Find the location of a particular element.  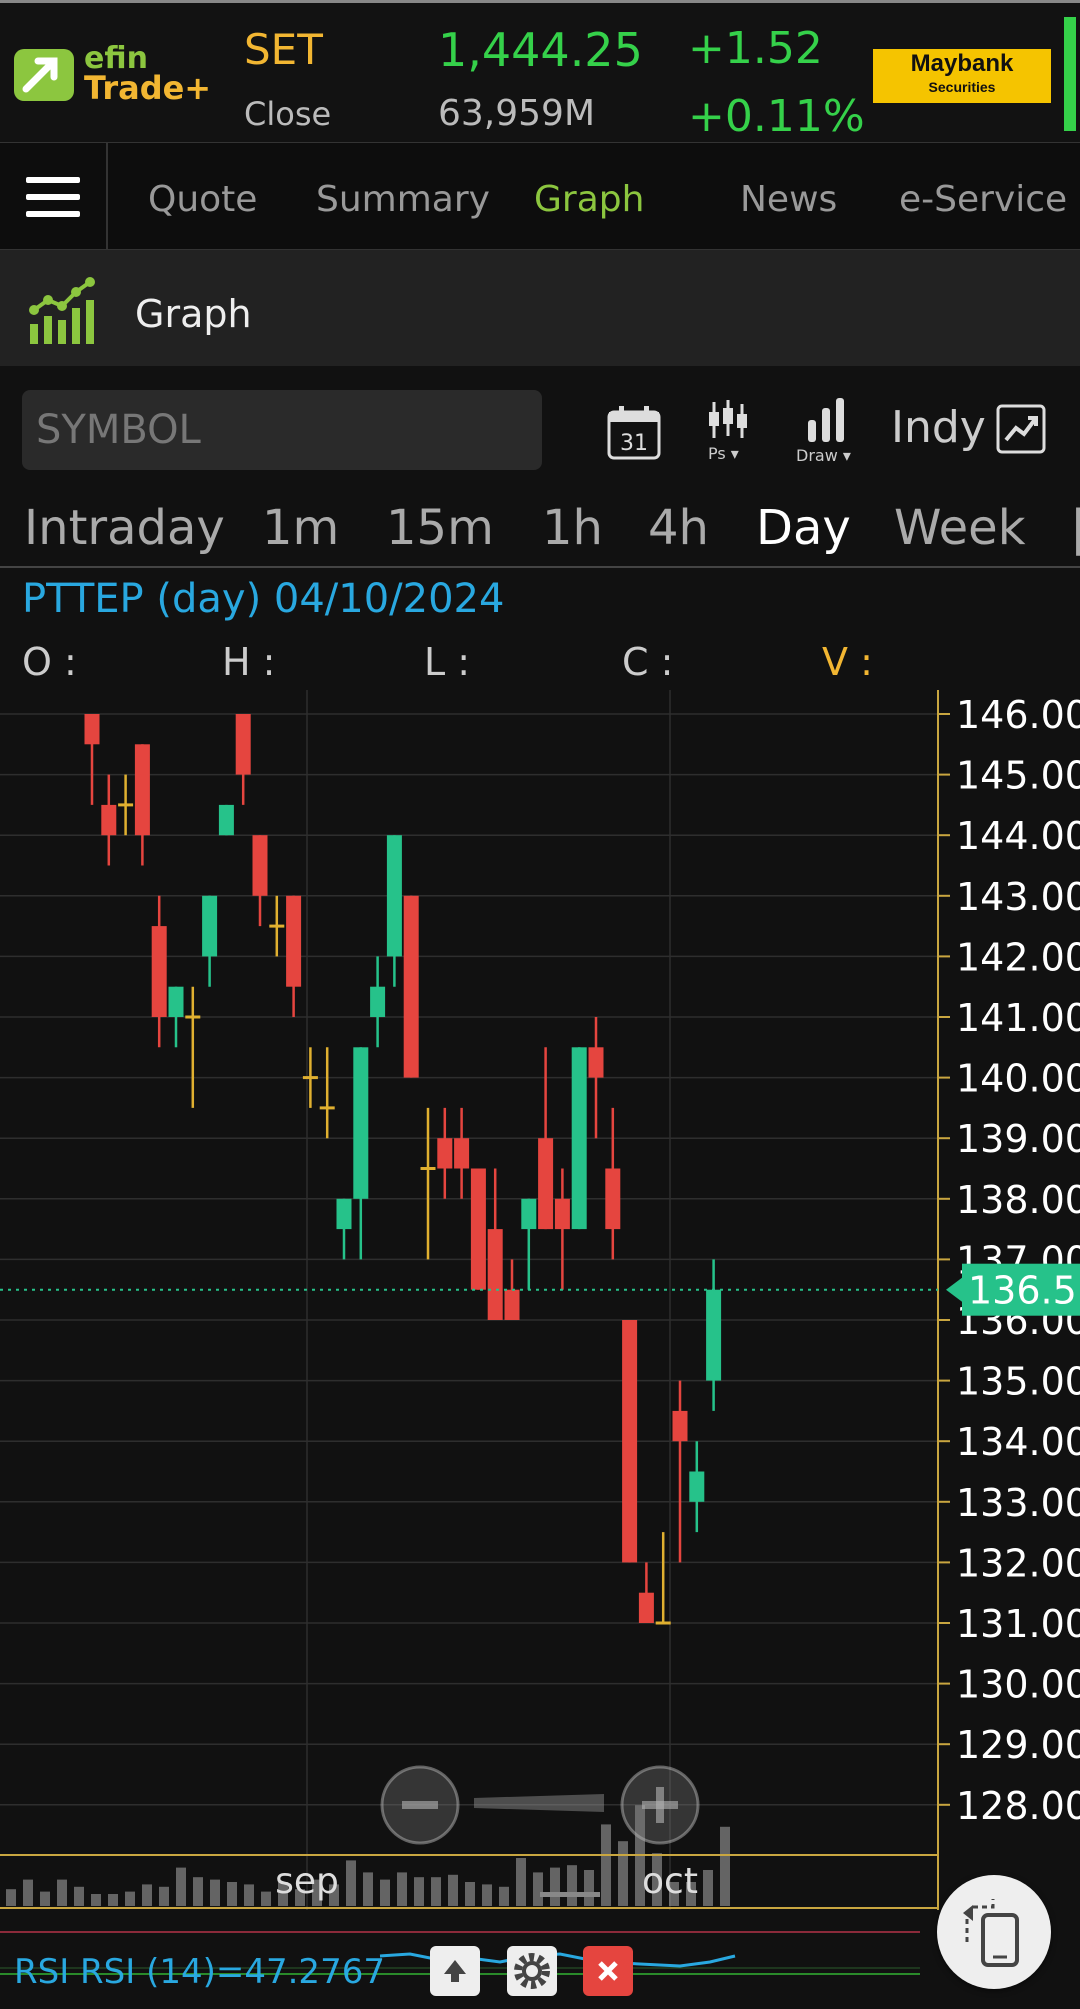

volume-label: V : is located at coordinates (847, 662).